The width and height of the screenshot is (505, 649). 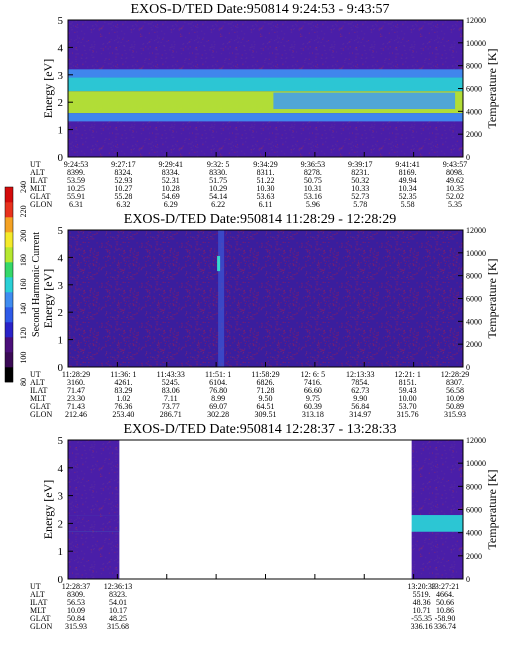 I want to click on ephemeris-value: 6104., so click(x=218, y=382).